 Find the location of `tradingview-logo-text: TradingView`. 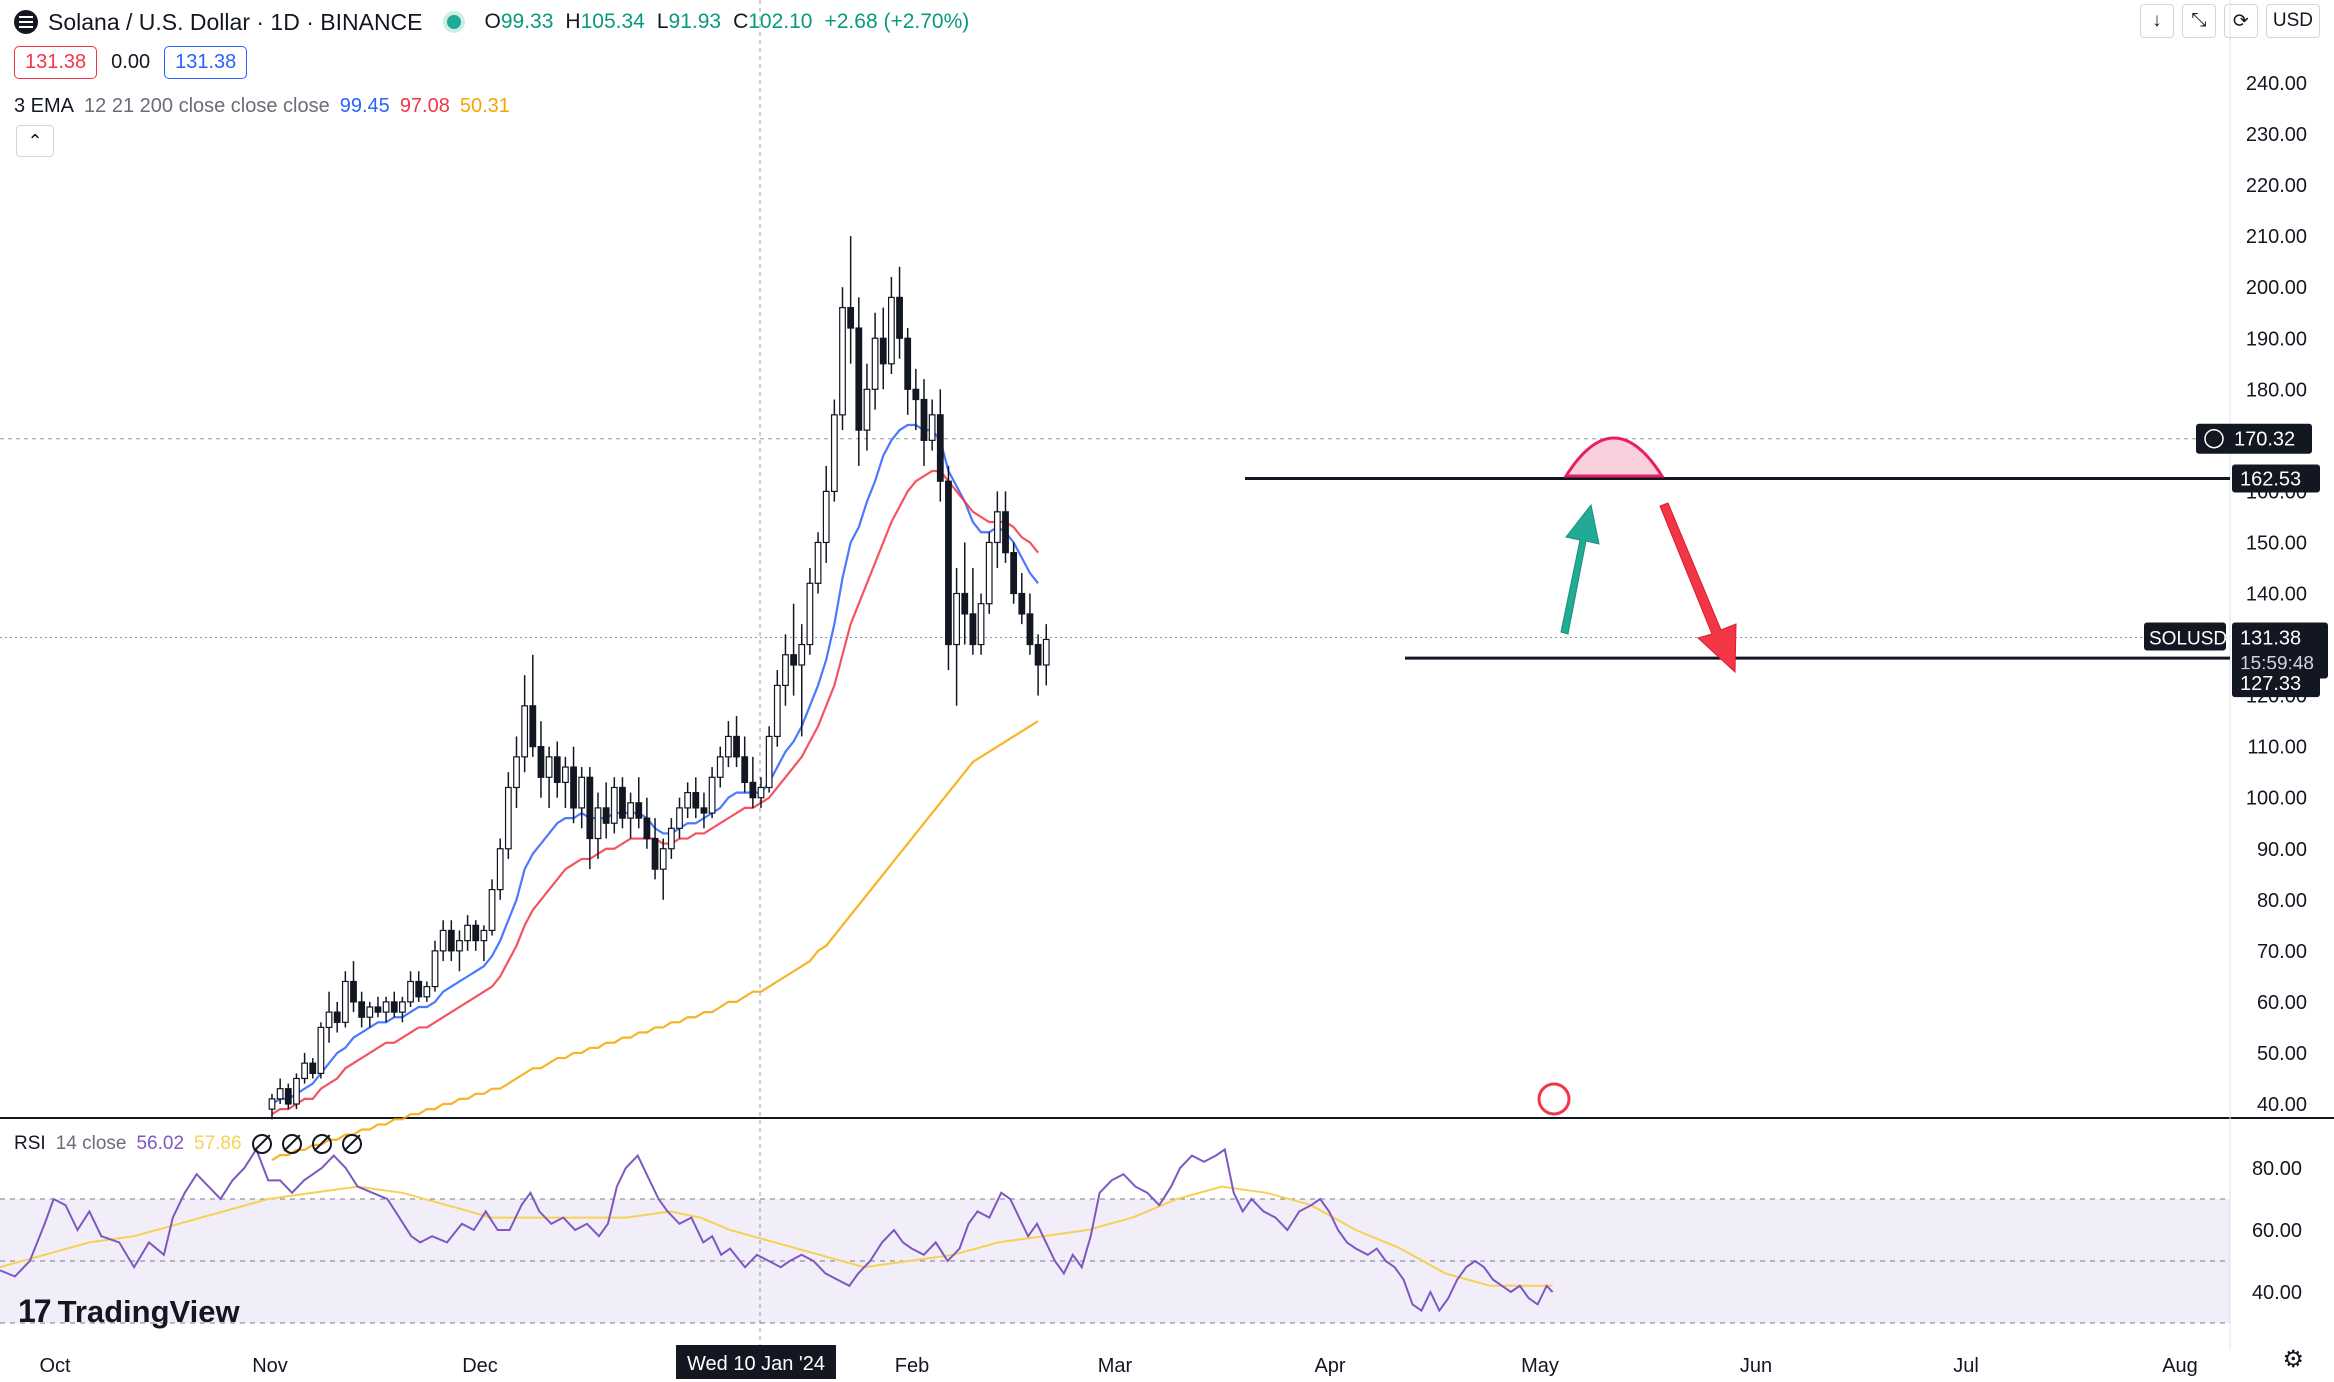

tradingview-logo-text: TradingView is located at coordinates (148, 1311).